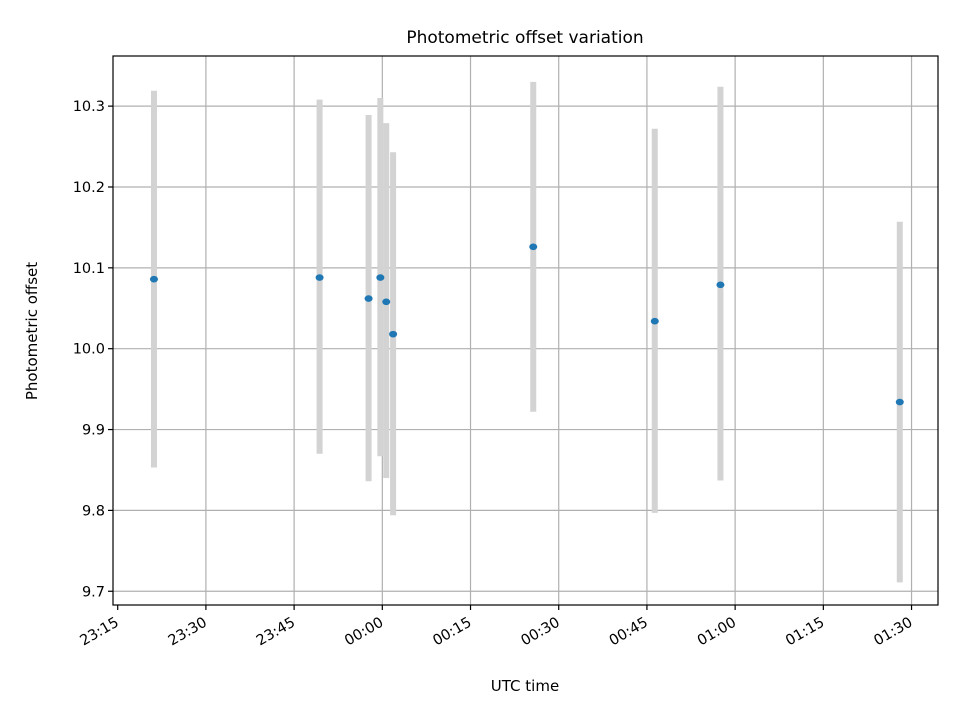  Describe the element at coordinates (89, 350) in the screenshot. I see `y-tick-label: 10.0` at that location.